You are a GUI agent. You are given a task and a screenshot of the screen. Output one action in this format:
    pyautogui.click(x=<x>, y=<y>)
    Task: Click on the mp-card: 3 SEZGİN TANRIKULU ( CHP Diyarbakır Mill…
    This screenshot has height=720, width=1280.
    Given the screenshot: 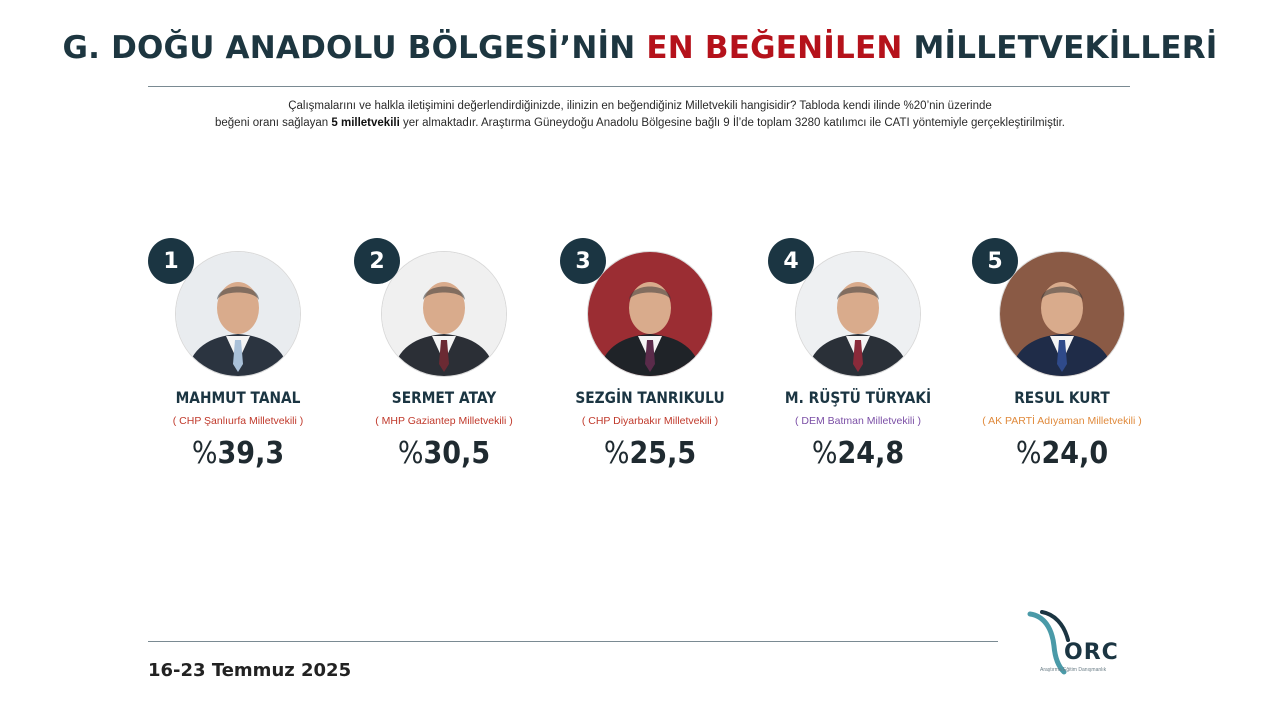 What is the action you would take?
    pyautogui.click(x=660, y=358)
    